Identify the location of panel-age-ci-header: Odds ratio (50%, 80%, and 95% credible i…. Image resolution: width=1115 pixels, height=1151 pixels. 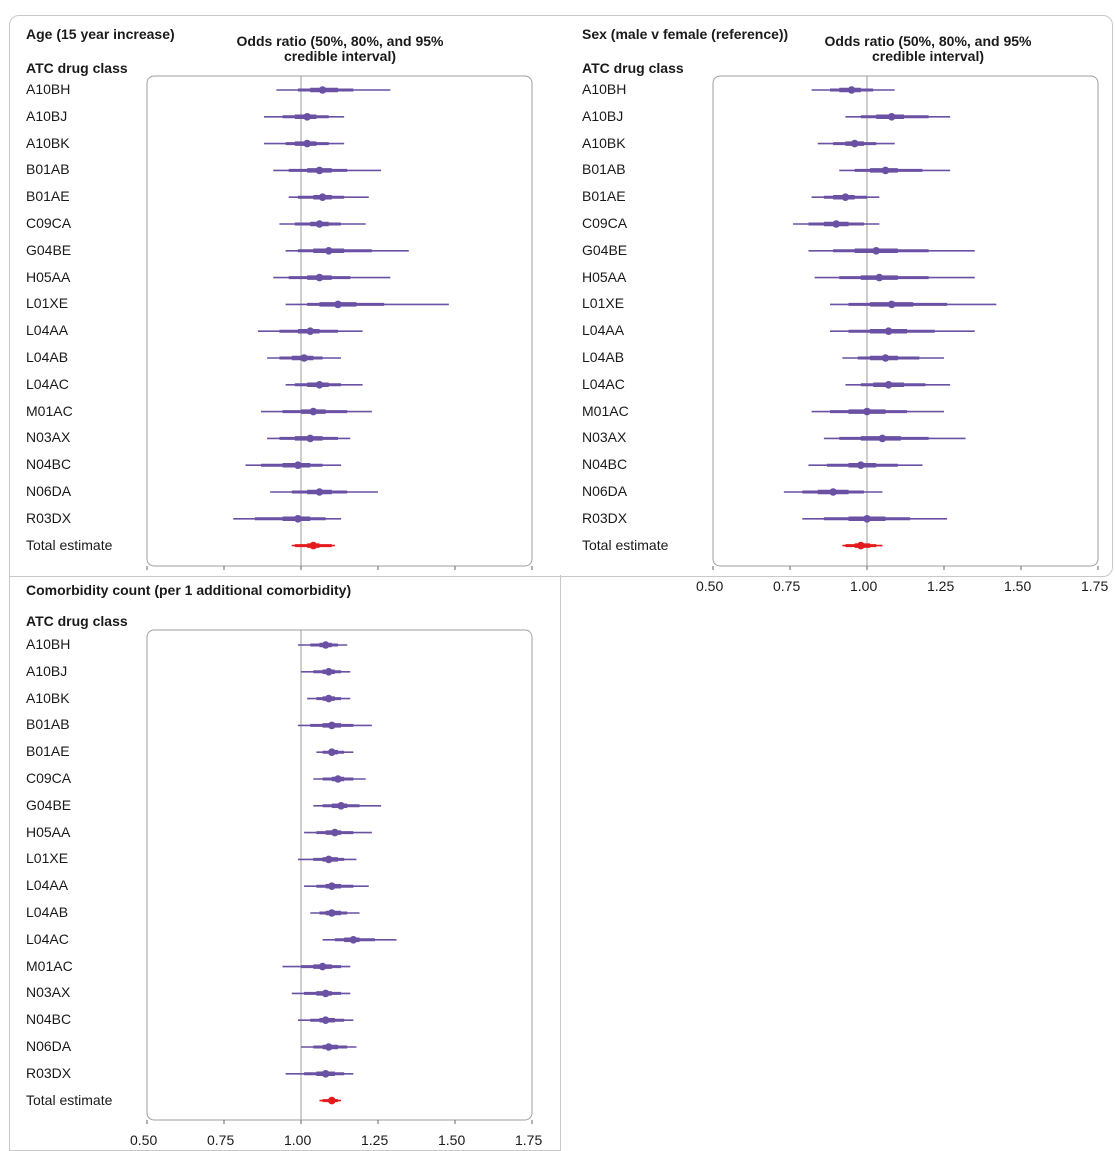
(340, 48).